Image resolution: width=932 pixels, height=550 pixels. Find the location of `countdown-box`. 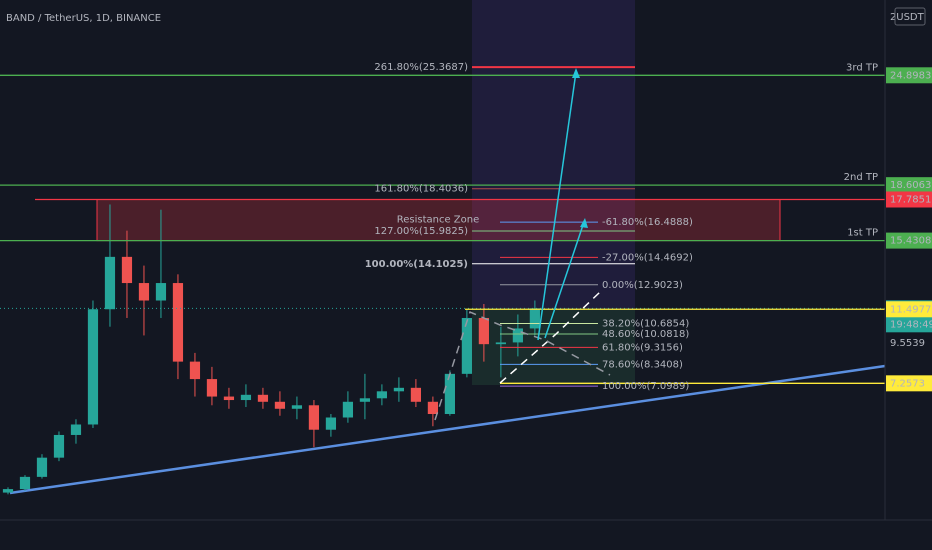

countdown-box is located at coordinates (909, 324).